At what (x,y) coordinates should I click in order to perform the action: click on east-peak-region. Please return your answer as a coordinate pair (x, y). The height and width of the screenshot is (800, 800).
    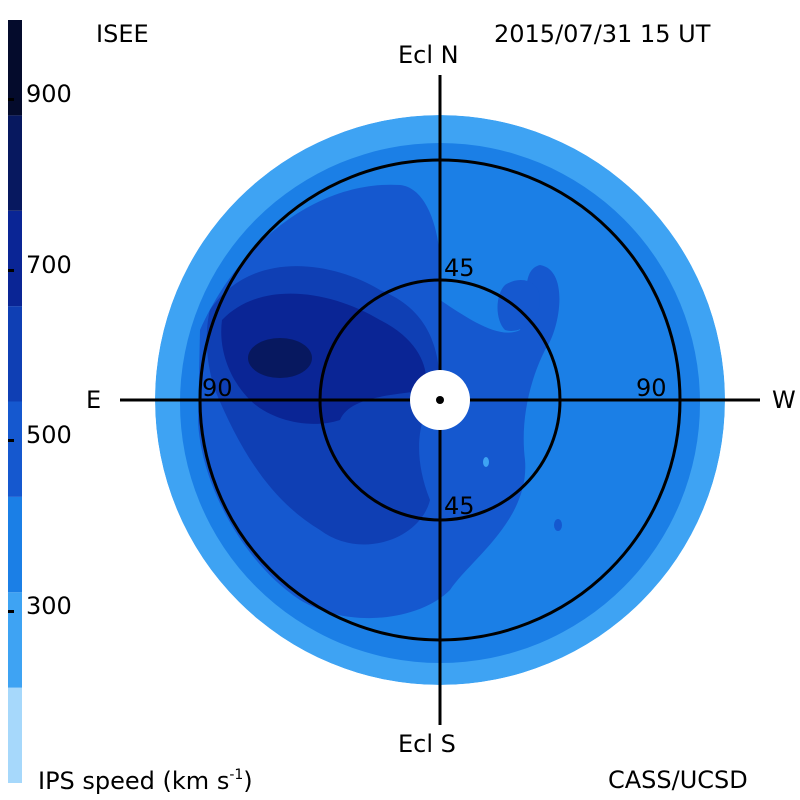
    Looking at the image, I should click on (280, 358).